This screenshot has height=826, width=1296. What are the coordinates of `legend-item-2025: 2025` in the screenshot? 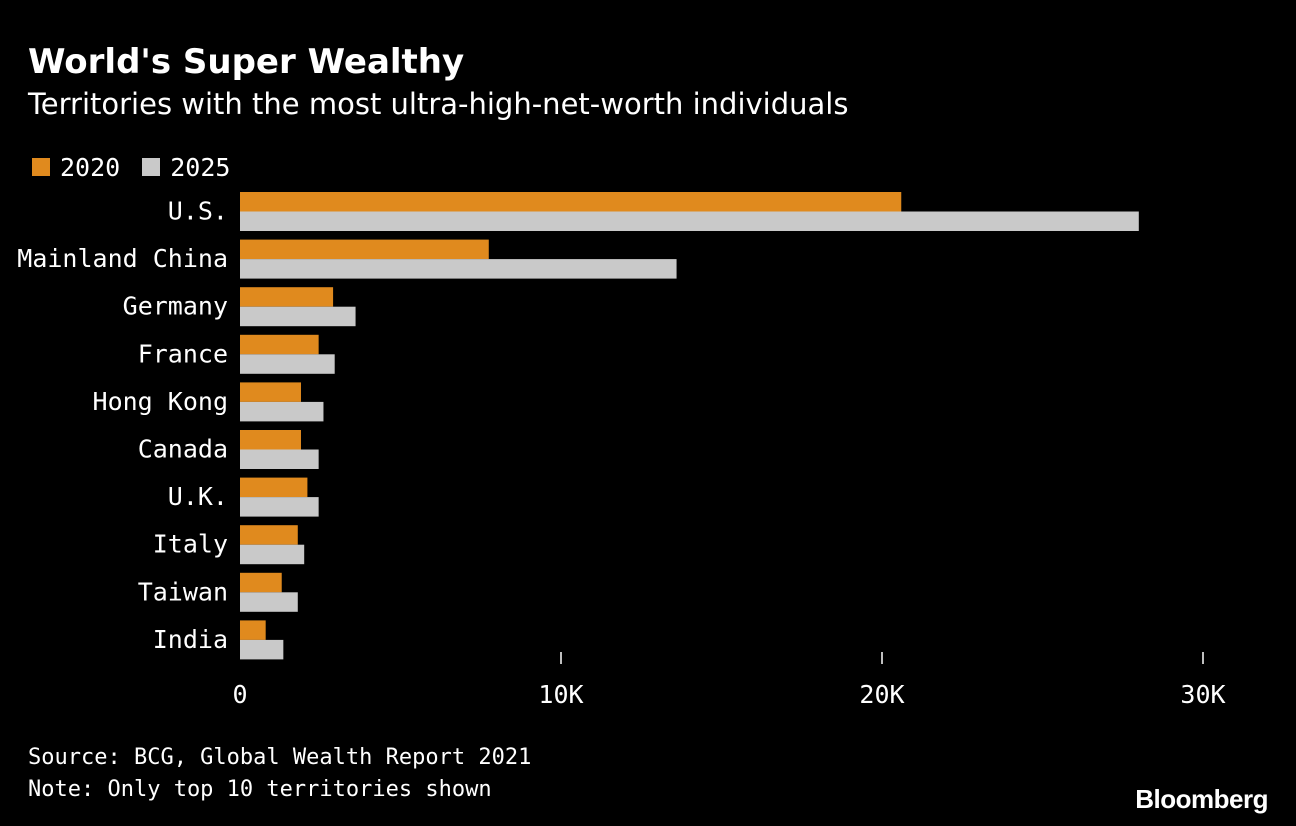 It's located at (186, 167).